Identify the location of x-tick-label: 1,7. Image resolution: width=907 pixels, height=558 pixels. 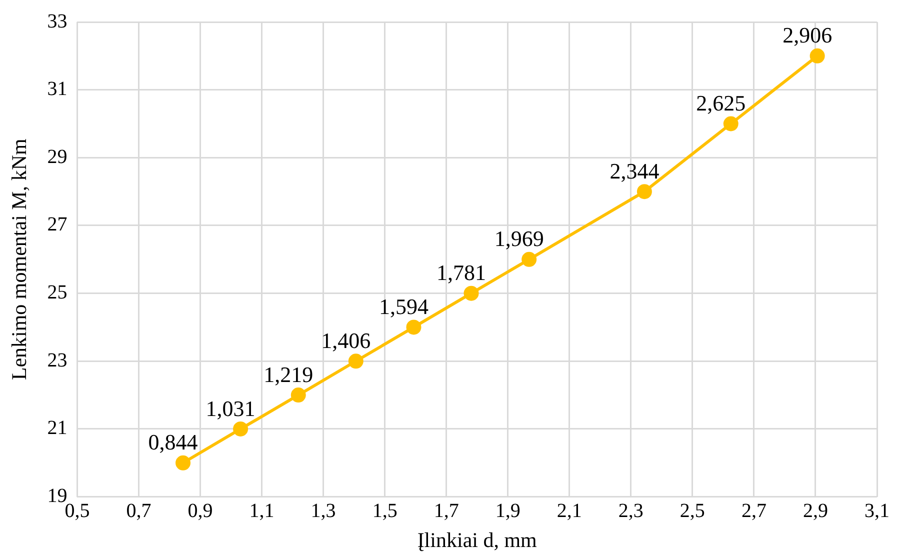
(446, 511).